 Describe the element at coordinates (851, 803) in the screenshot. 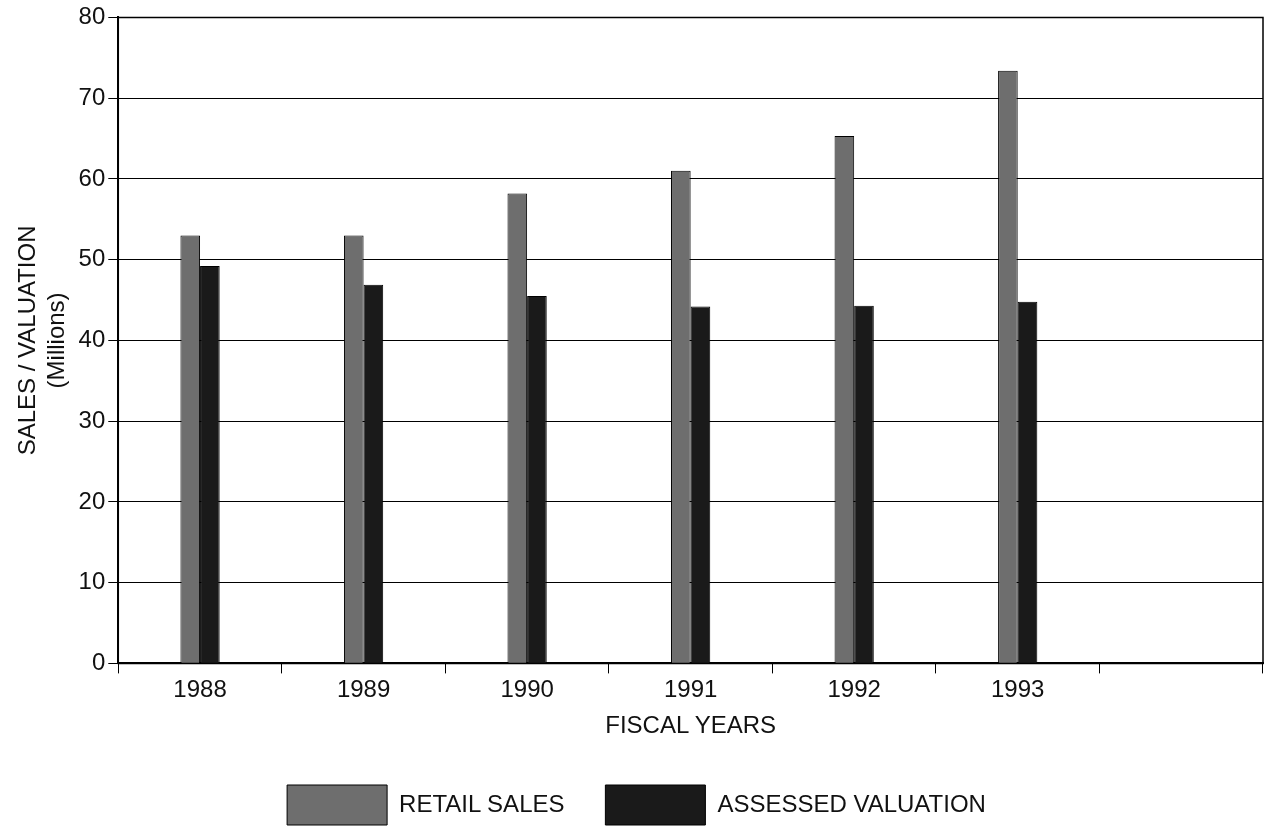

I see `legend-label: ASSESSED VALUATION` at that location.